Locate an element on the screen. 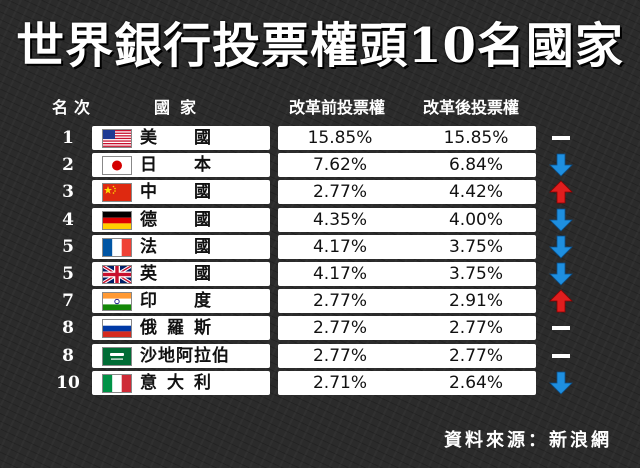 The height and width of the screenshot is (468, 640). row-rank: 7 is located at coordinates (68, 301).